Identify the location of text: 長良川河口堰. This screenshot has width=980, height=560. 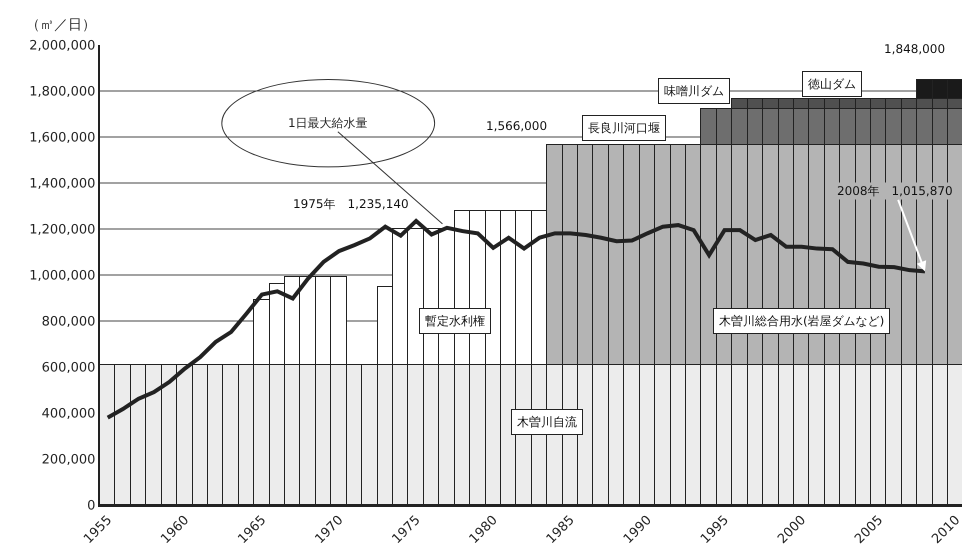
(624, 128).